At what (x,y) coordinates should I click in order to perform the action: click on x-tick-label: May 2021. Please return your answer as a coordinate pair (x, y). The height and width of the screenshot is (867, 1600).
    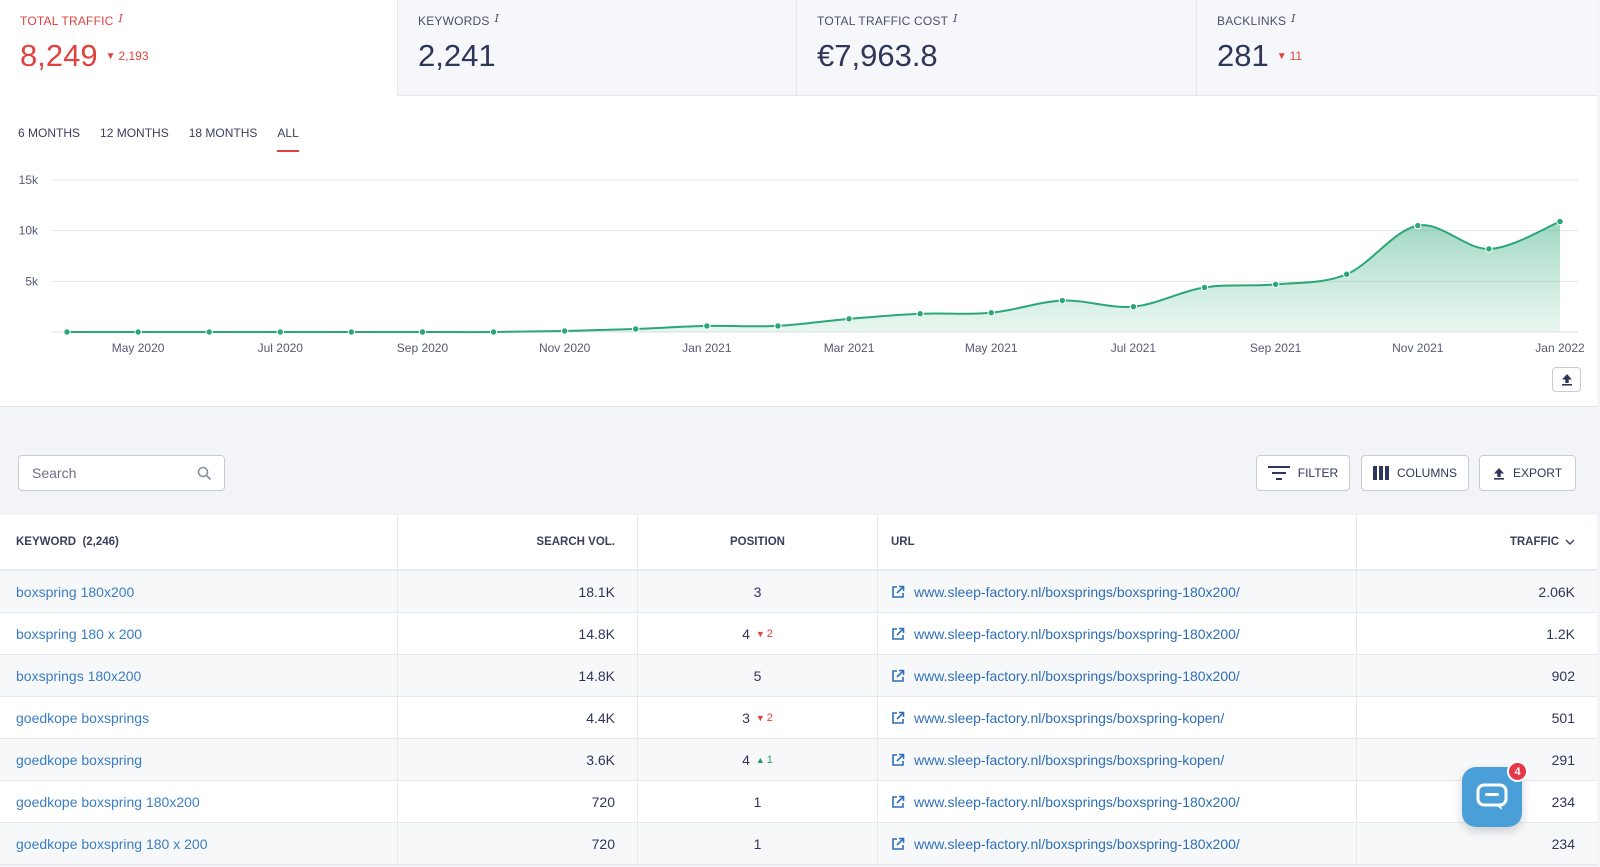
    Looking at the image, I should click on (991, 348).